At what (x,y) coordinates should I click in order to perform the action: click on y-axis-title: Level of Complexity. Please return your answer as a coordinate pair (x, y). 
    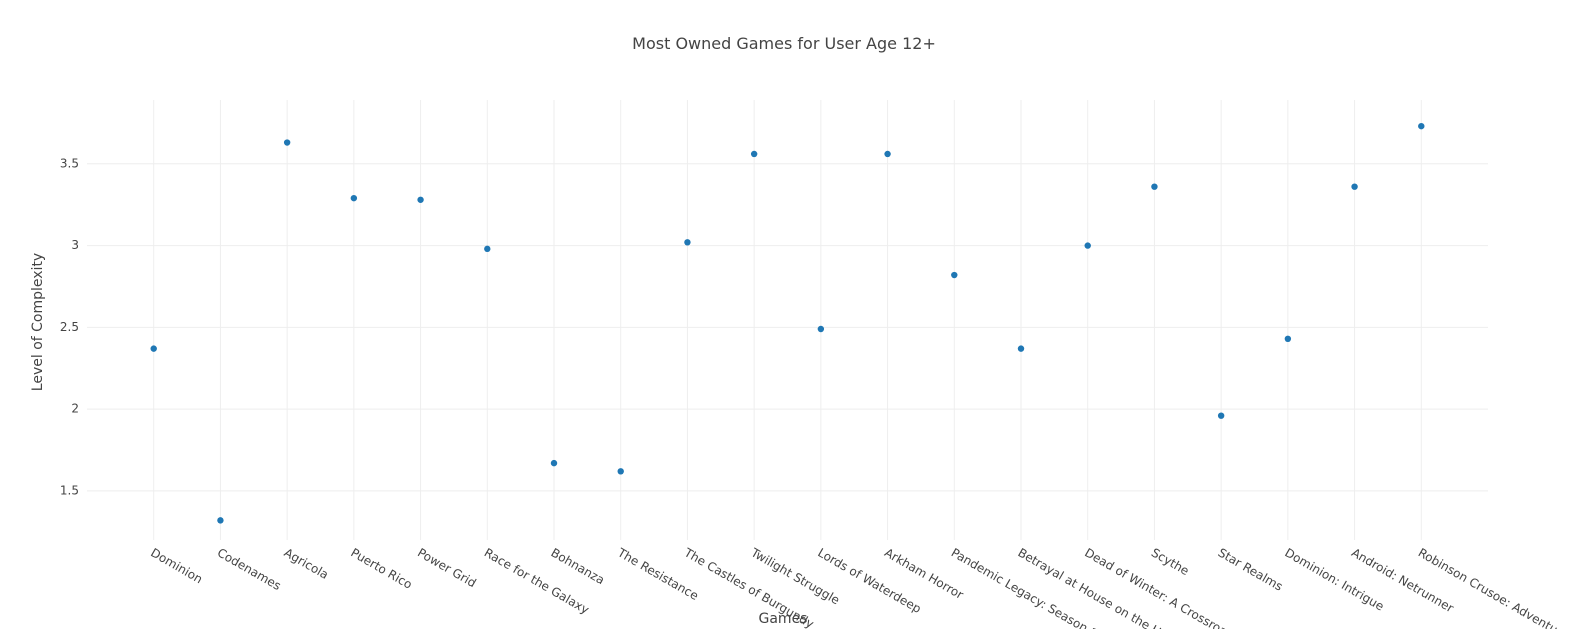
    Looking at the image, I should click on (38, 322).